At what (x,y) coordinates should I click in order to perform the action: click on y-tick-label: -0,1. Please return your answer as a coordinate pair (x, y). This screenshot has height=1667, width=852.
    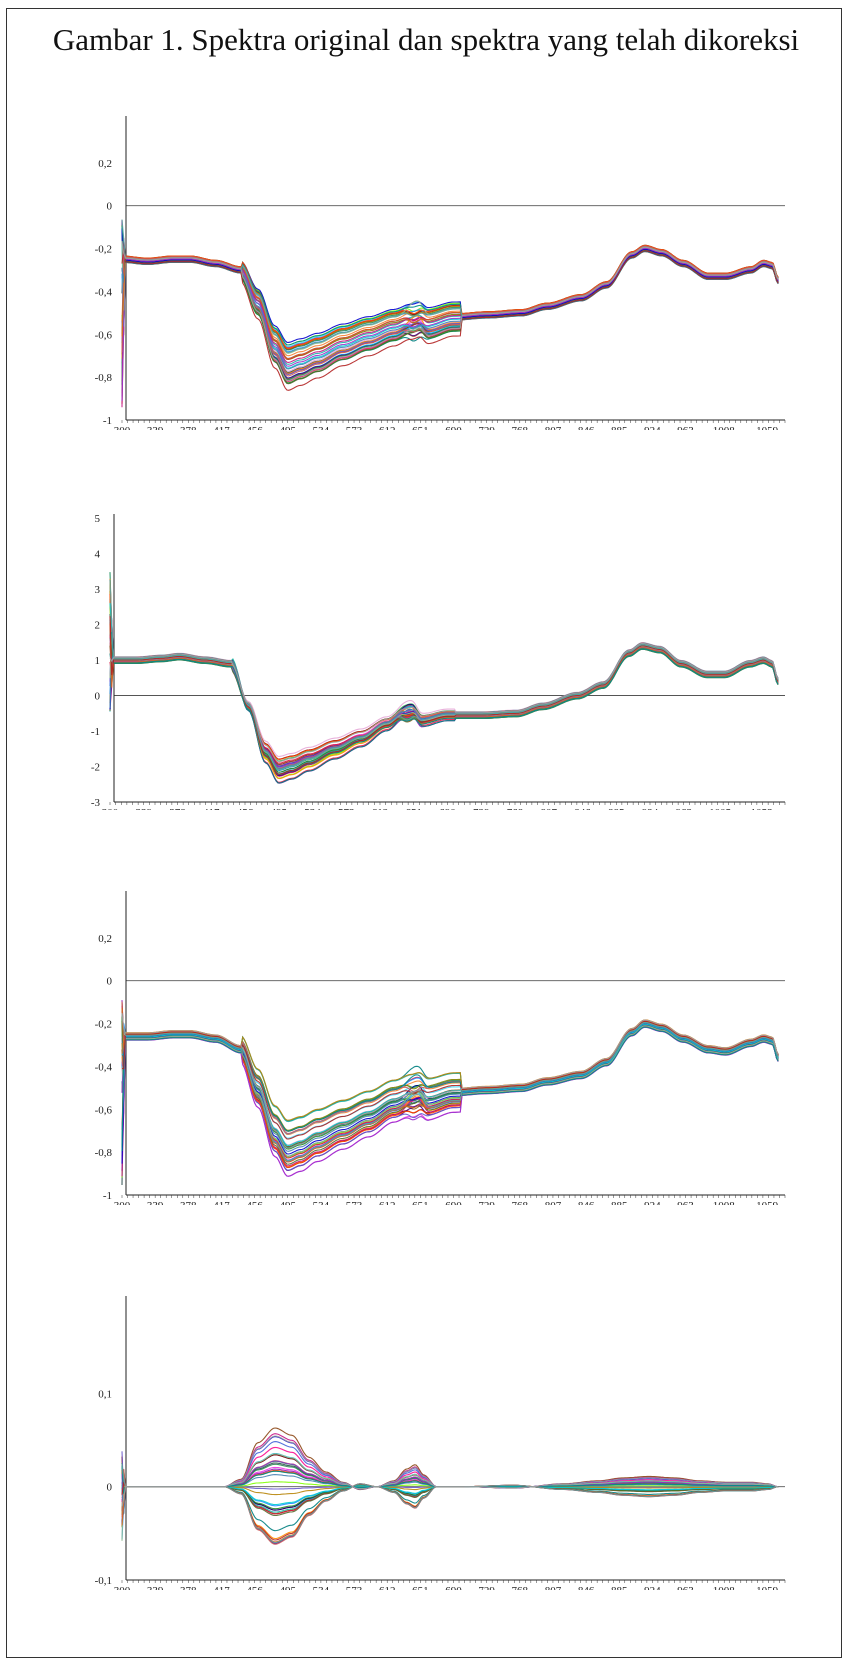
    Looking at the image, I should click on (103, 1581).